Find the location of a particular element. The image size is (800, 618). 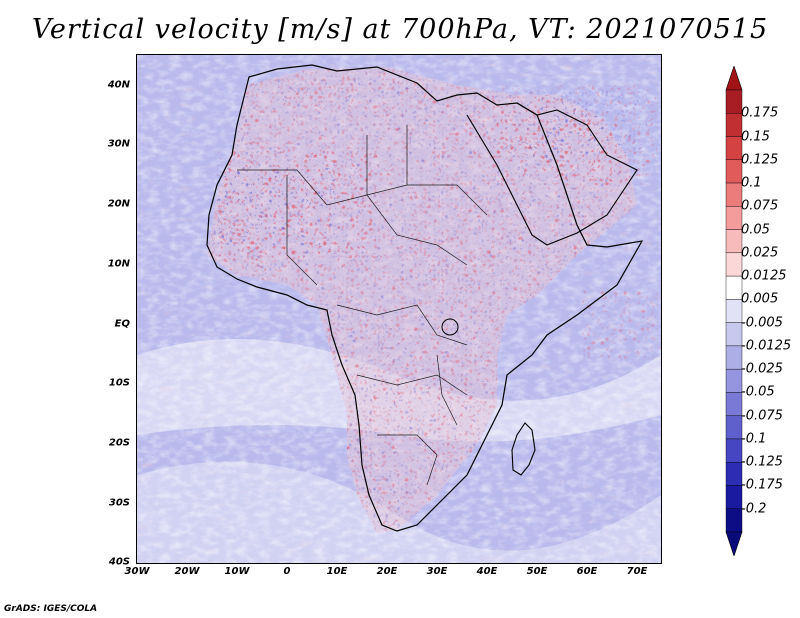

lon-label-0: 0 is located at coordinates (287, 571).